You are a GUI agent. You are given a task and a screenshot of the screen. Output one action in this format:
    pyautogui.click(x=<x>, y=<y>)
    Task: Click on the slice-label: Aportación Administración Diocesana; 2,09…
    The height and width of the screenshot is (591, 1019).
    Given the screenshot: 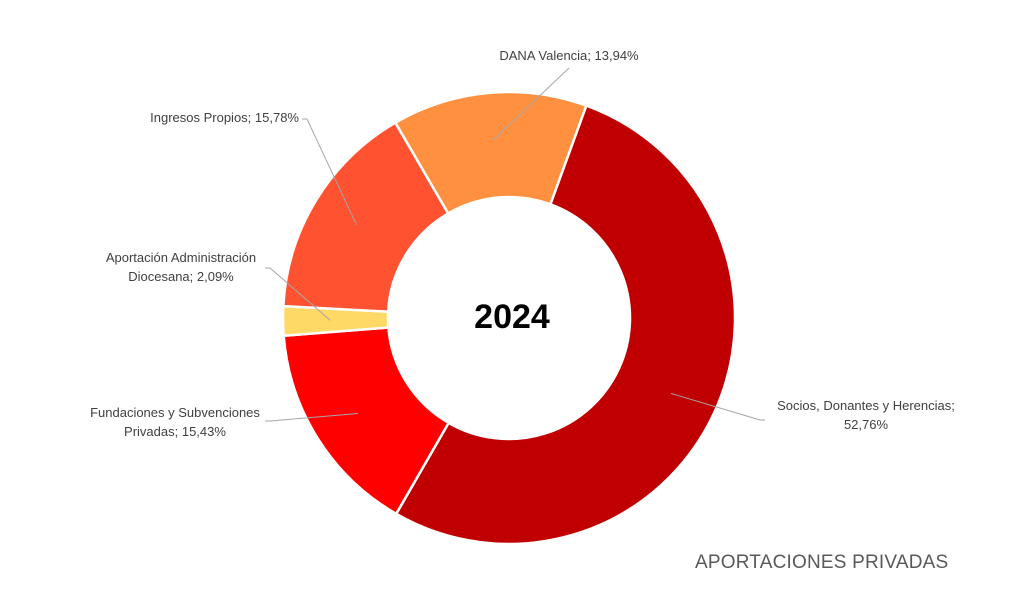 What is the action you would take?
    pyautogui.click(x=181, y=267)
    